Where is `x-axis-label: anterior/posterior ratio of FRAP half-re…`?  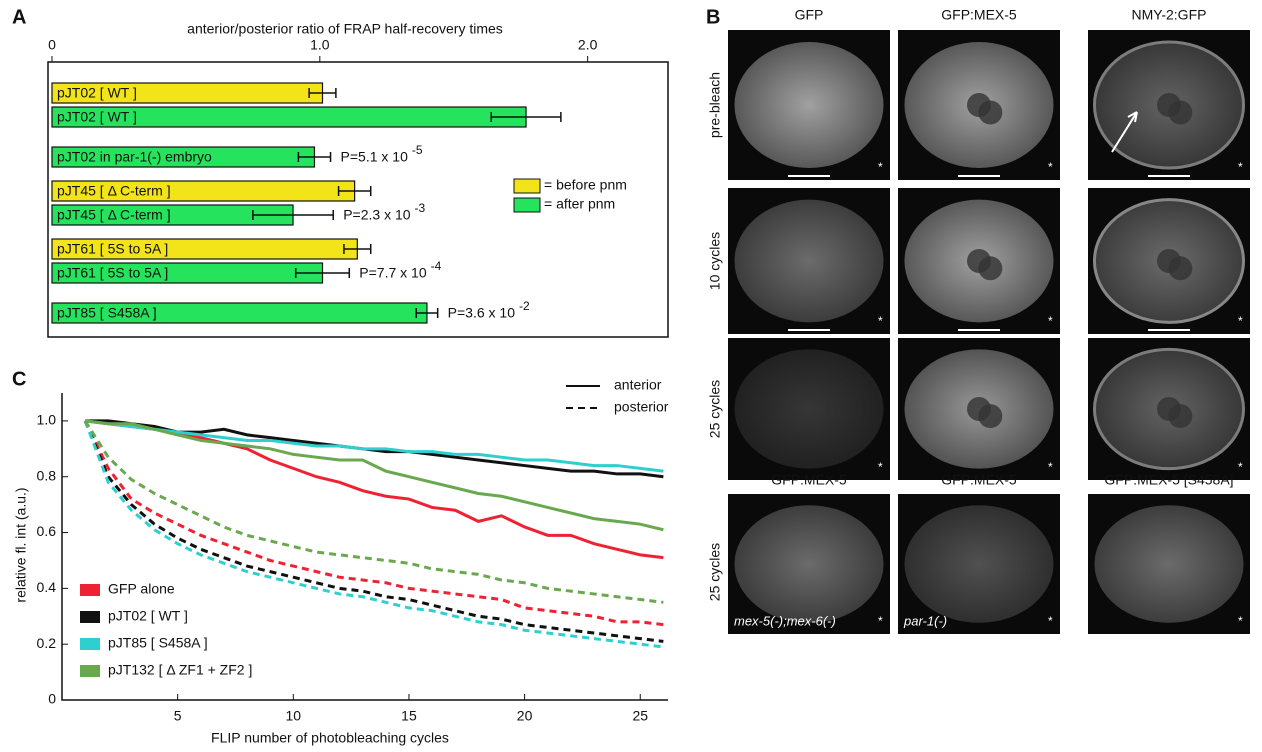
x-axis-label: anterior/posterior ratio of FRAP half-re… is located at coordinates (345, 29).